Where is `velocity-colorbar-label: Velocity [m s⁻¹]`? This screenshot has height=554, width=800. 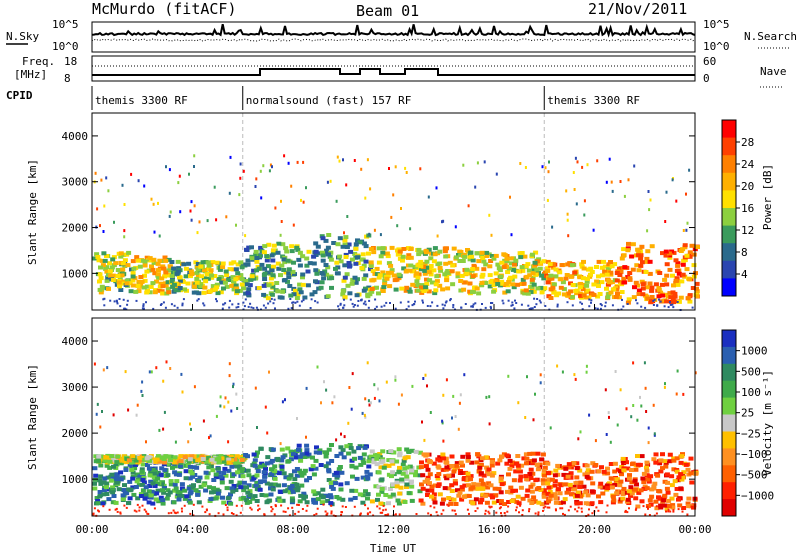
velocity-colorbar-label: Velocity [m s⁻¹] is located at coordinates (767, 423).